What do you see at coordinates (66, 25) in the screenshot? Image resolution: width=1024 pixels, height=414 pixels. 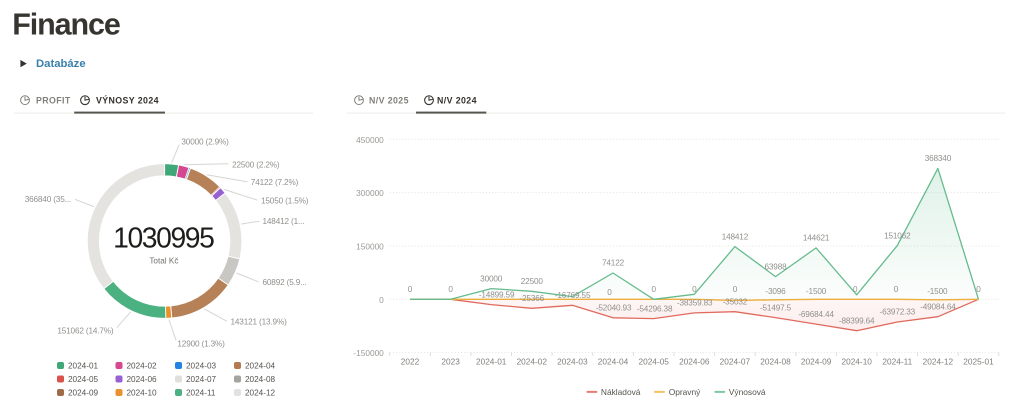 I see `svg-text: Finance` at bounding box center [66, 25].